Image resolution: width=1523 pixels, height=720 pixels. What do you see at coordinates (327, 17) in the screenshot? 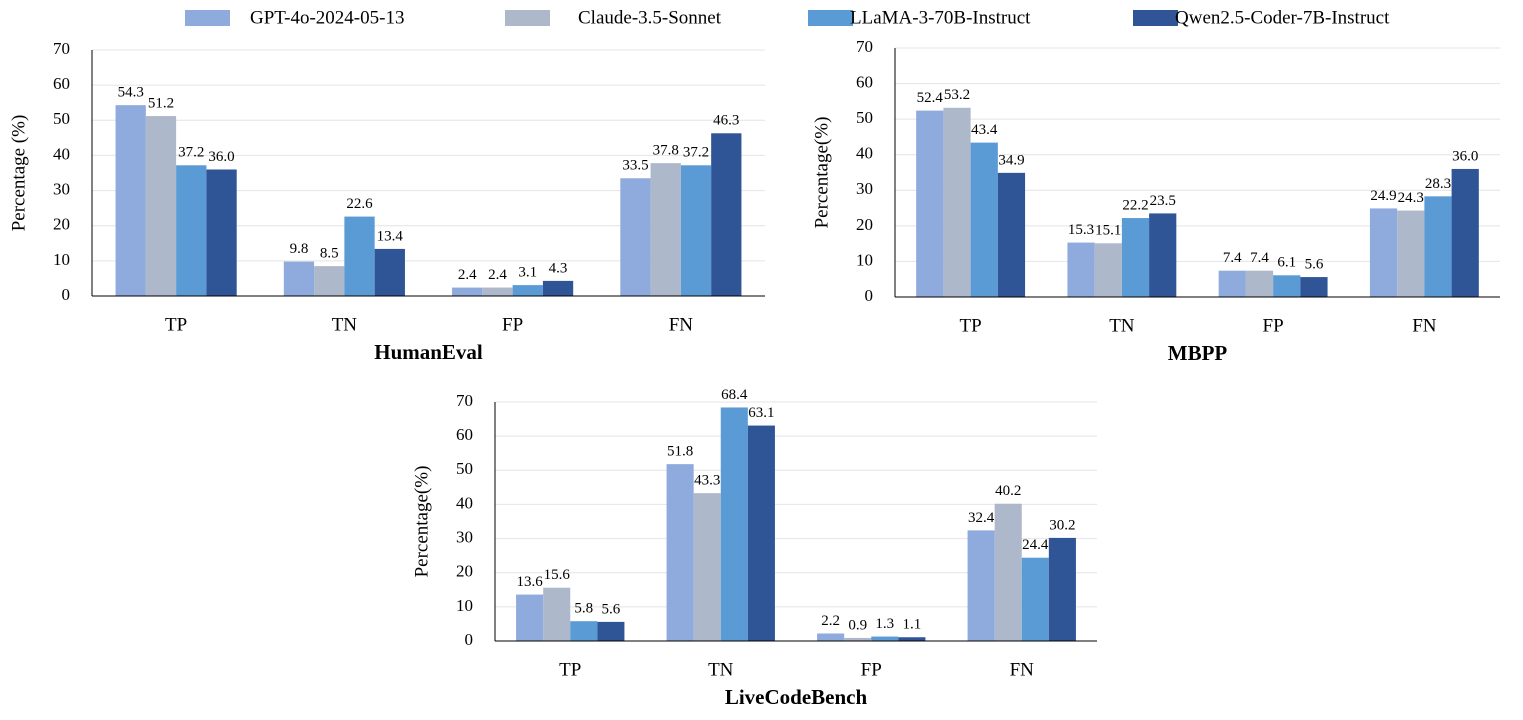
I see `legend-label: GPT-4o-2024-05-13` at bounding box center [327, 17].